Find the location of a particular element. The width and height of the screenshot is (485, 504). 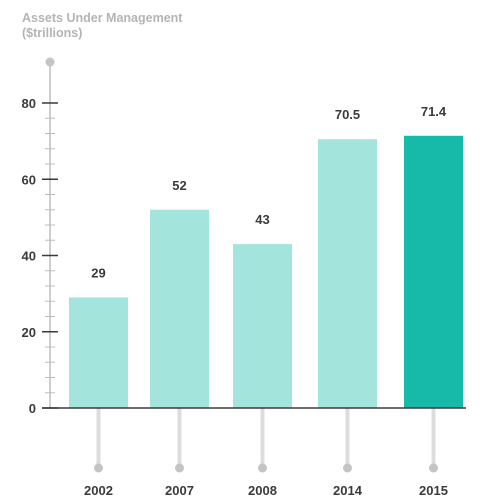

y-tick-label: 80 is located at coordinates (29, 103).